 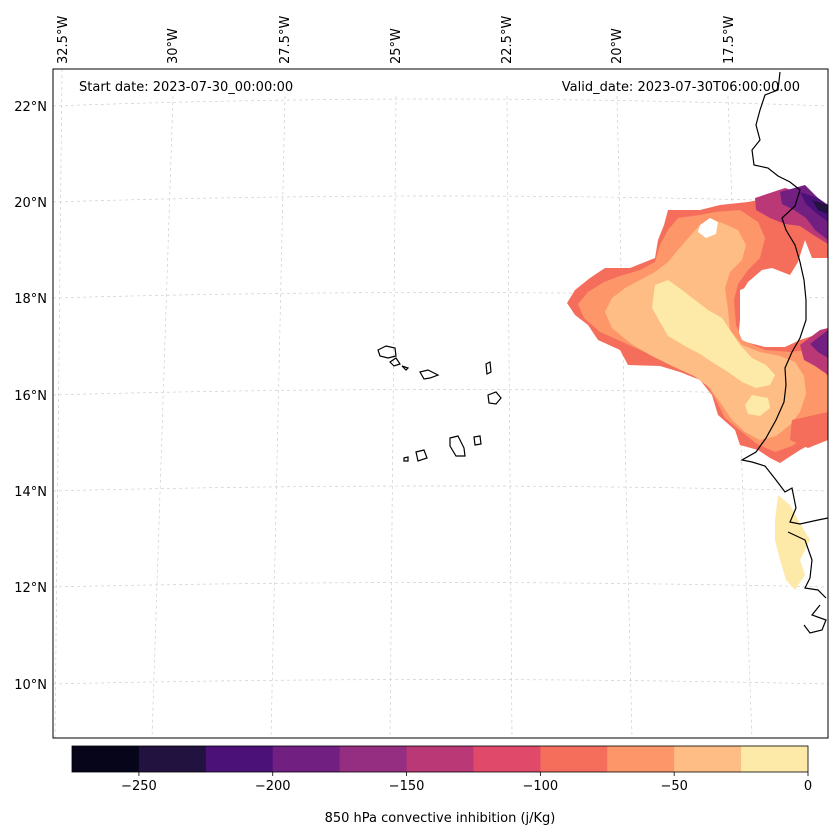 I want to click on start-date-label: Start date: 2023-07-30_00:00:00, so click(x=186, y=87).